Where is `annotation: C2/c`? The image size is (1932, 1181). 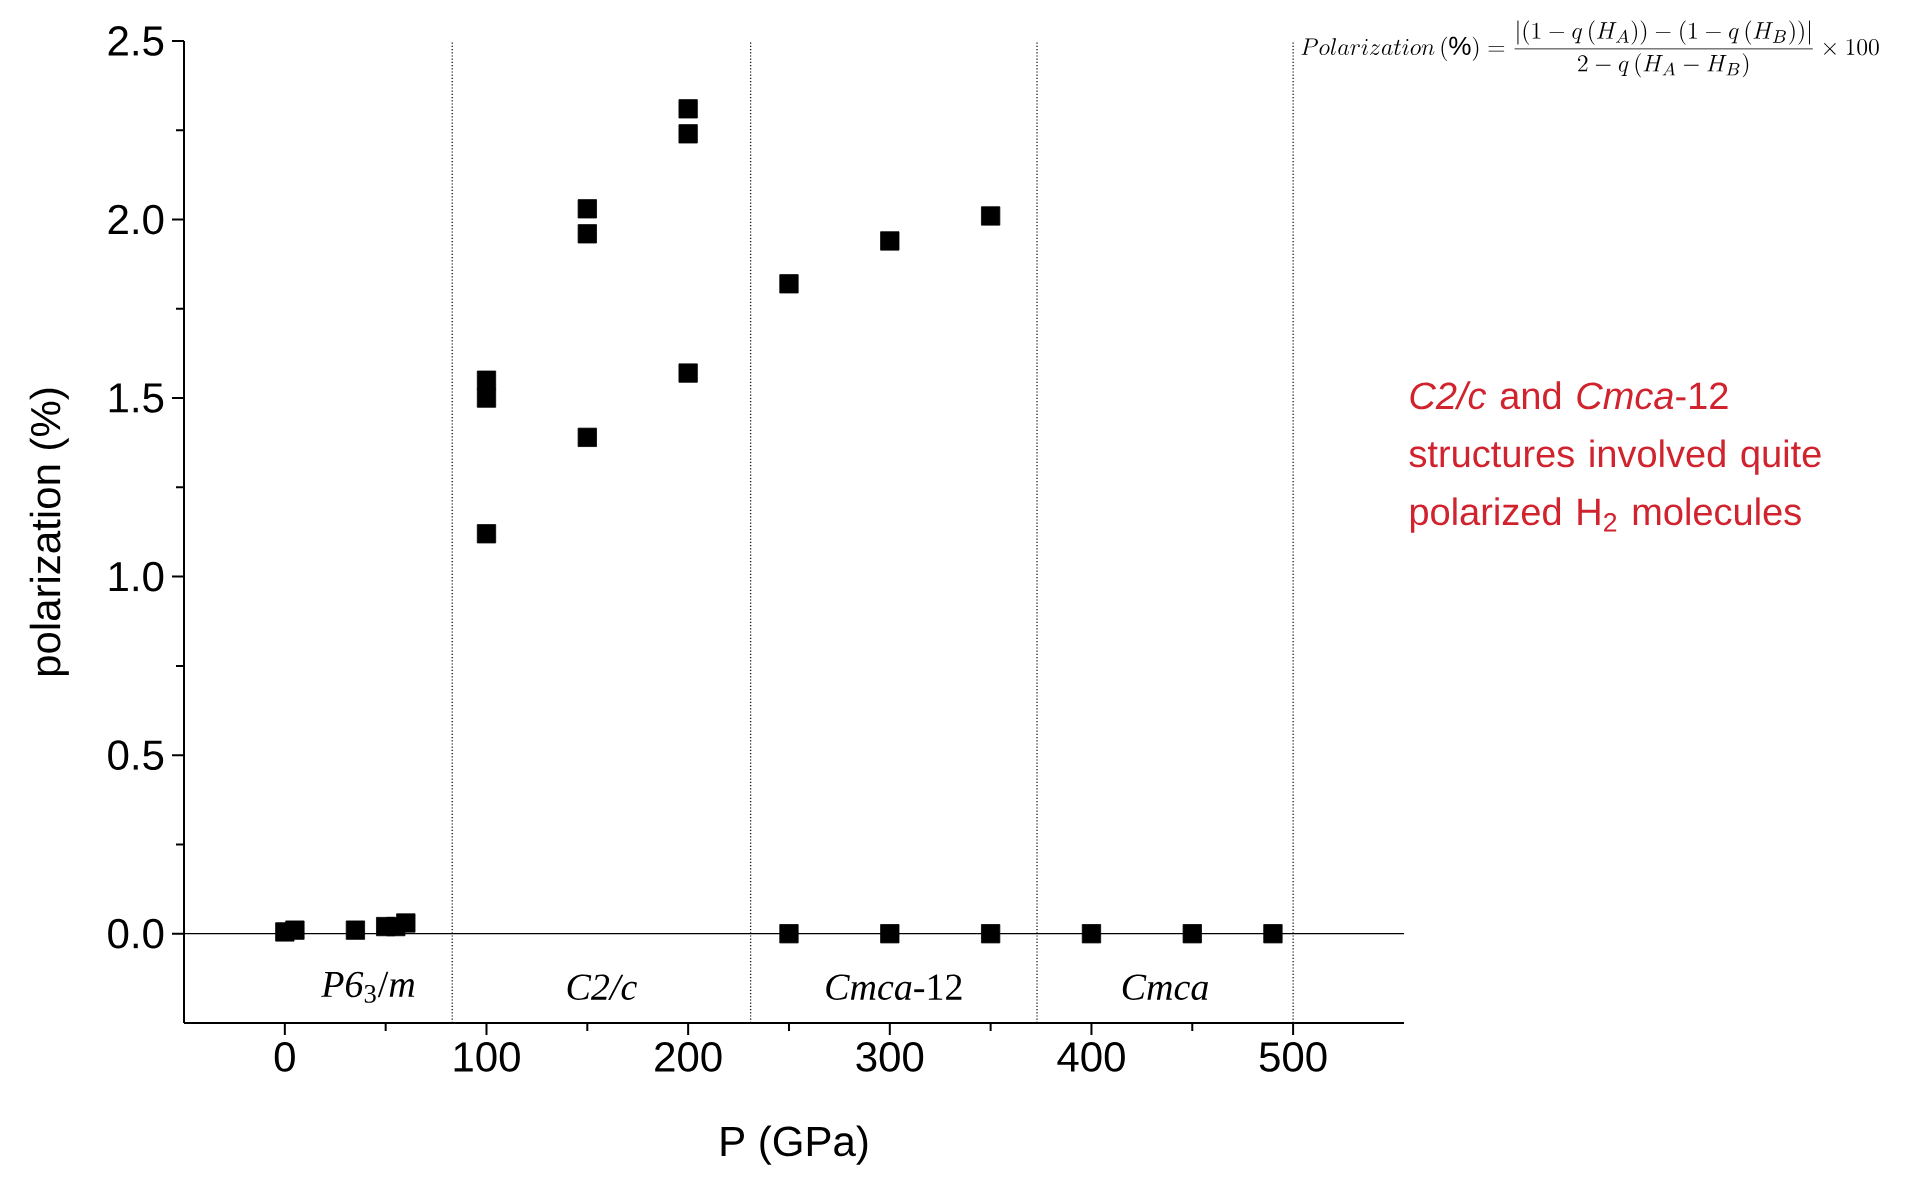 annotation: C2/c is located at coordinates (602, 987).